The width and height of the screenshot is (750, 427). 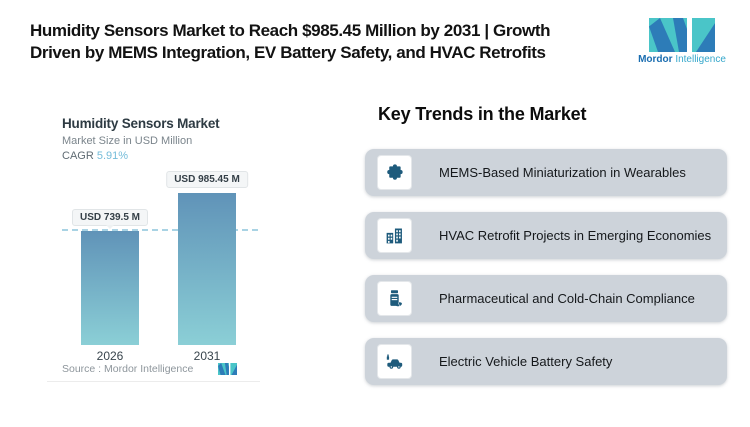 What do you see at coordinates (95, 156) in the screenshot?
I see `chart-cagr: CAGR 5.91%` at bounding box center [95, 156].